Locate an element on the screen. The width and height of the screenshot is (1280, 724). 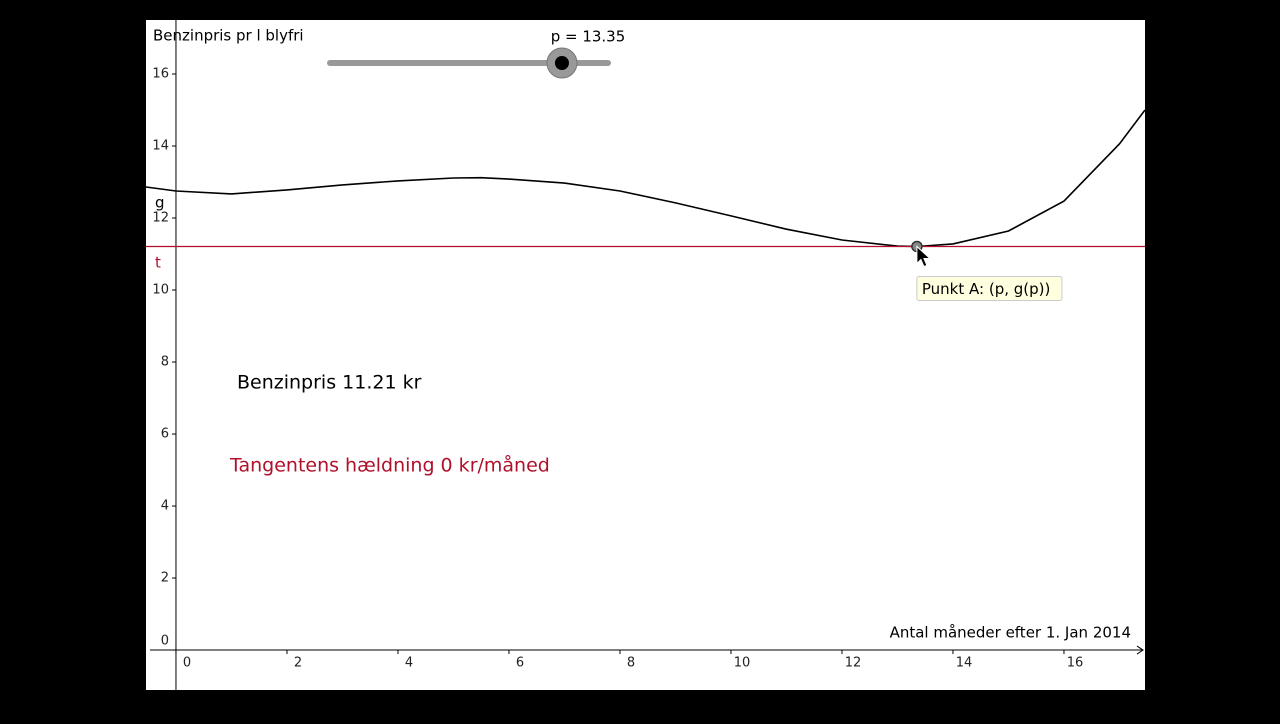
x-tick-label: 8 is located at coordinates (631, 663).